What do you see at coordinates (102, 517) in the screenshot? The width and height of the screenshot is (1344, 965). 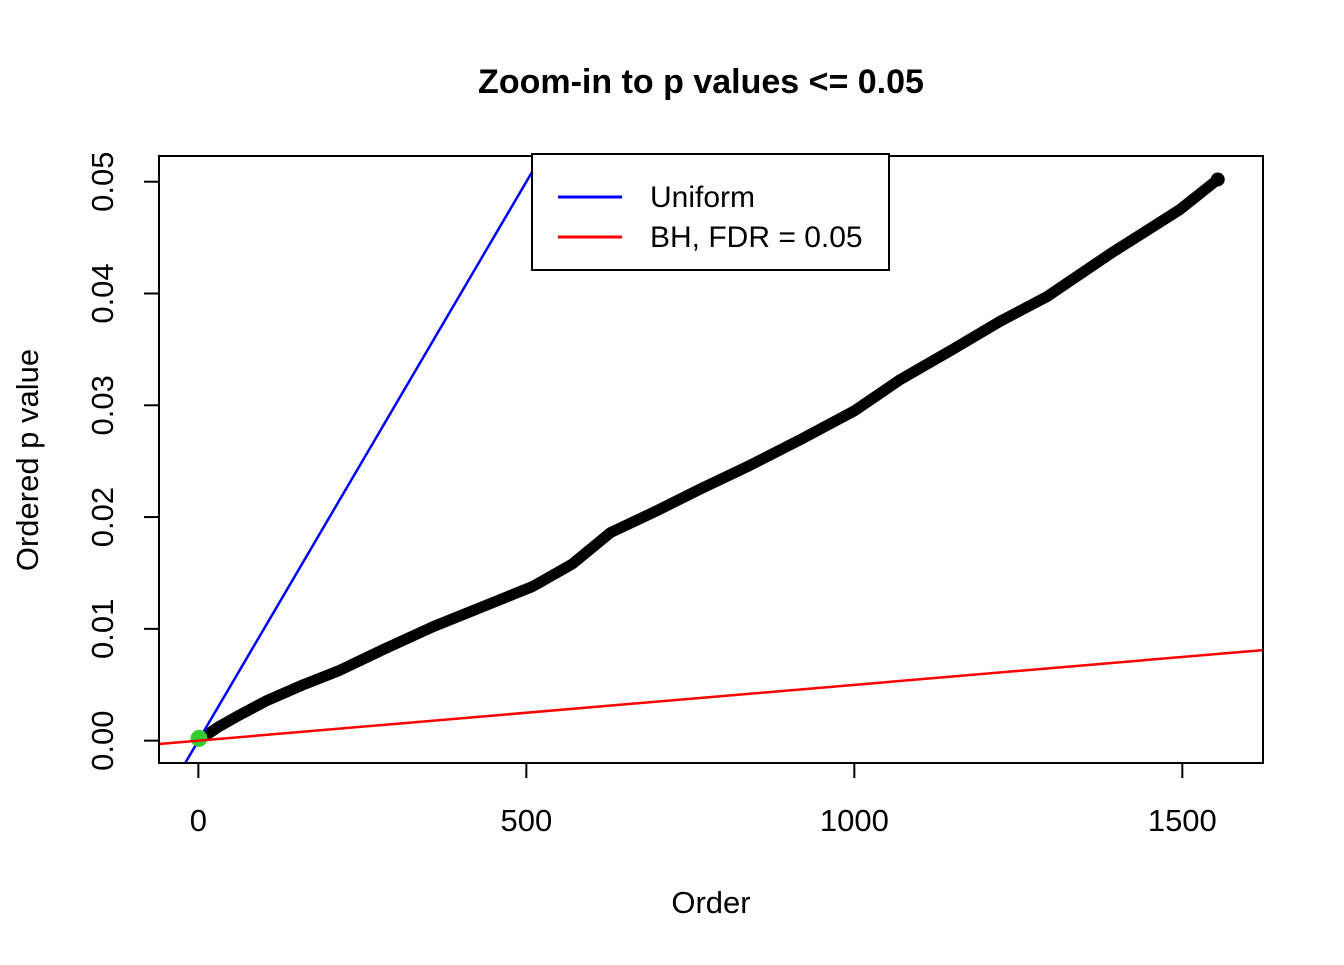 I see `y-tick-label: 0.02` at bounding box center [102, 517].